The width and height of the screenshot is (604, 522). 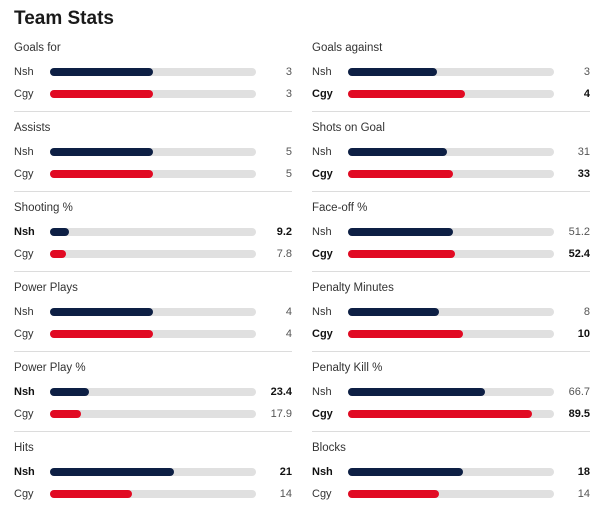 I want to click on stat-face-off-pct: Face-off % Nsh 51.2 Cgy 52.4, so click(x=451, y=232).